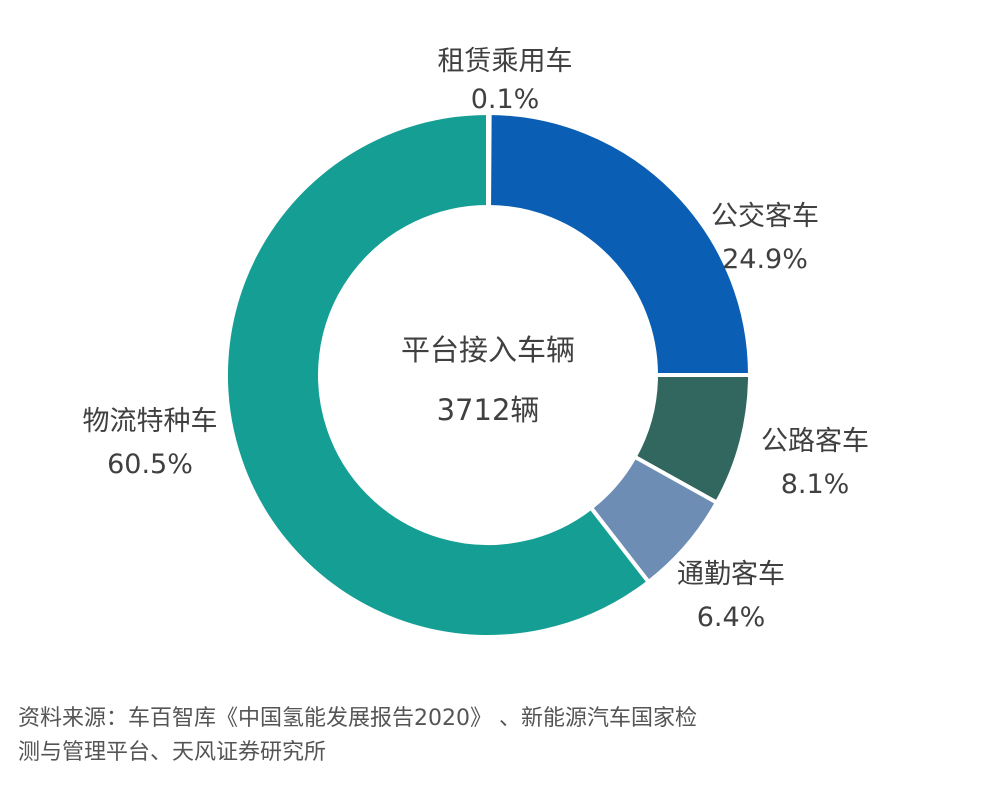 The height and width of the screenshot is (798, 1000). I want to click on slice-label-name-3: 通勤客车, so click(731, 574).